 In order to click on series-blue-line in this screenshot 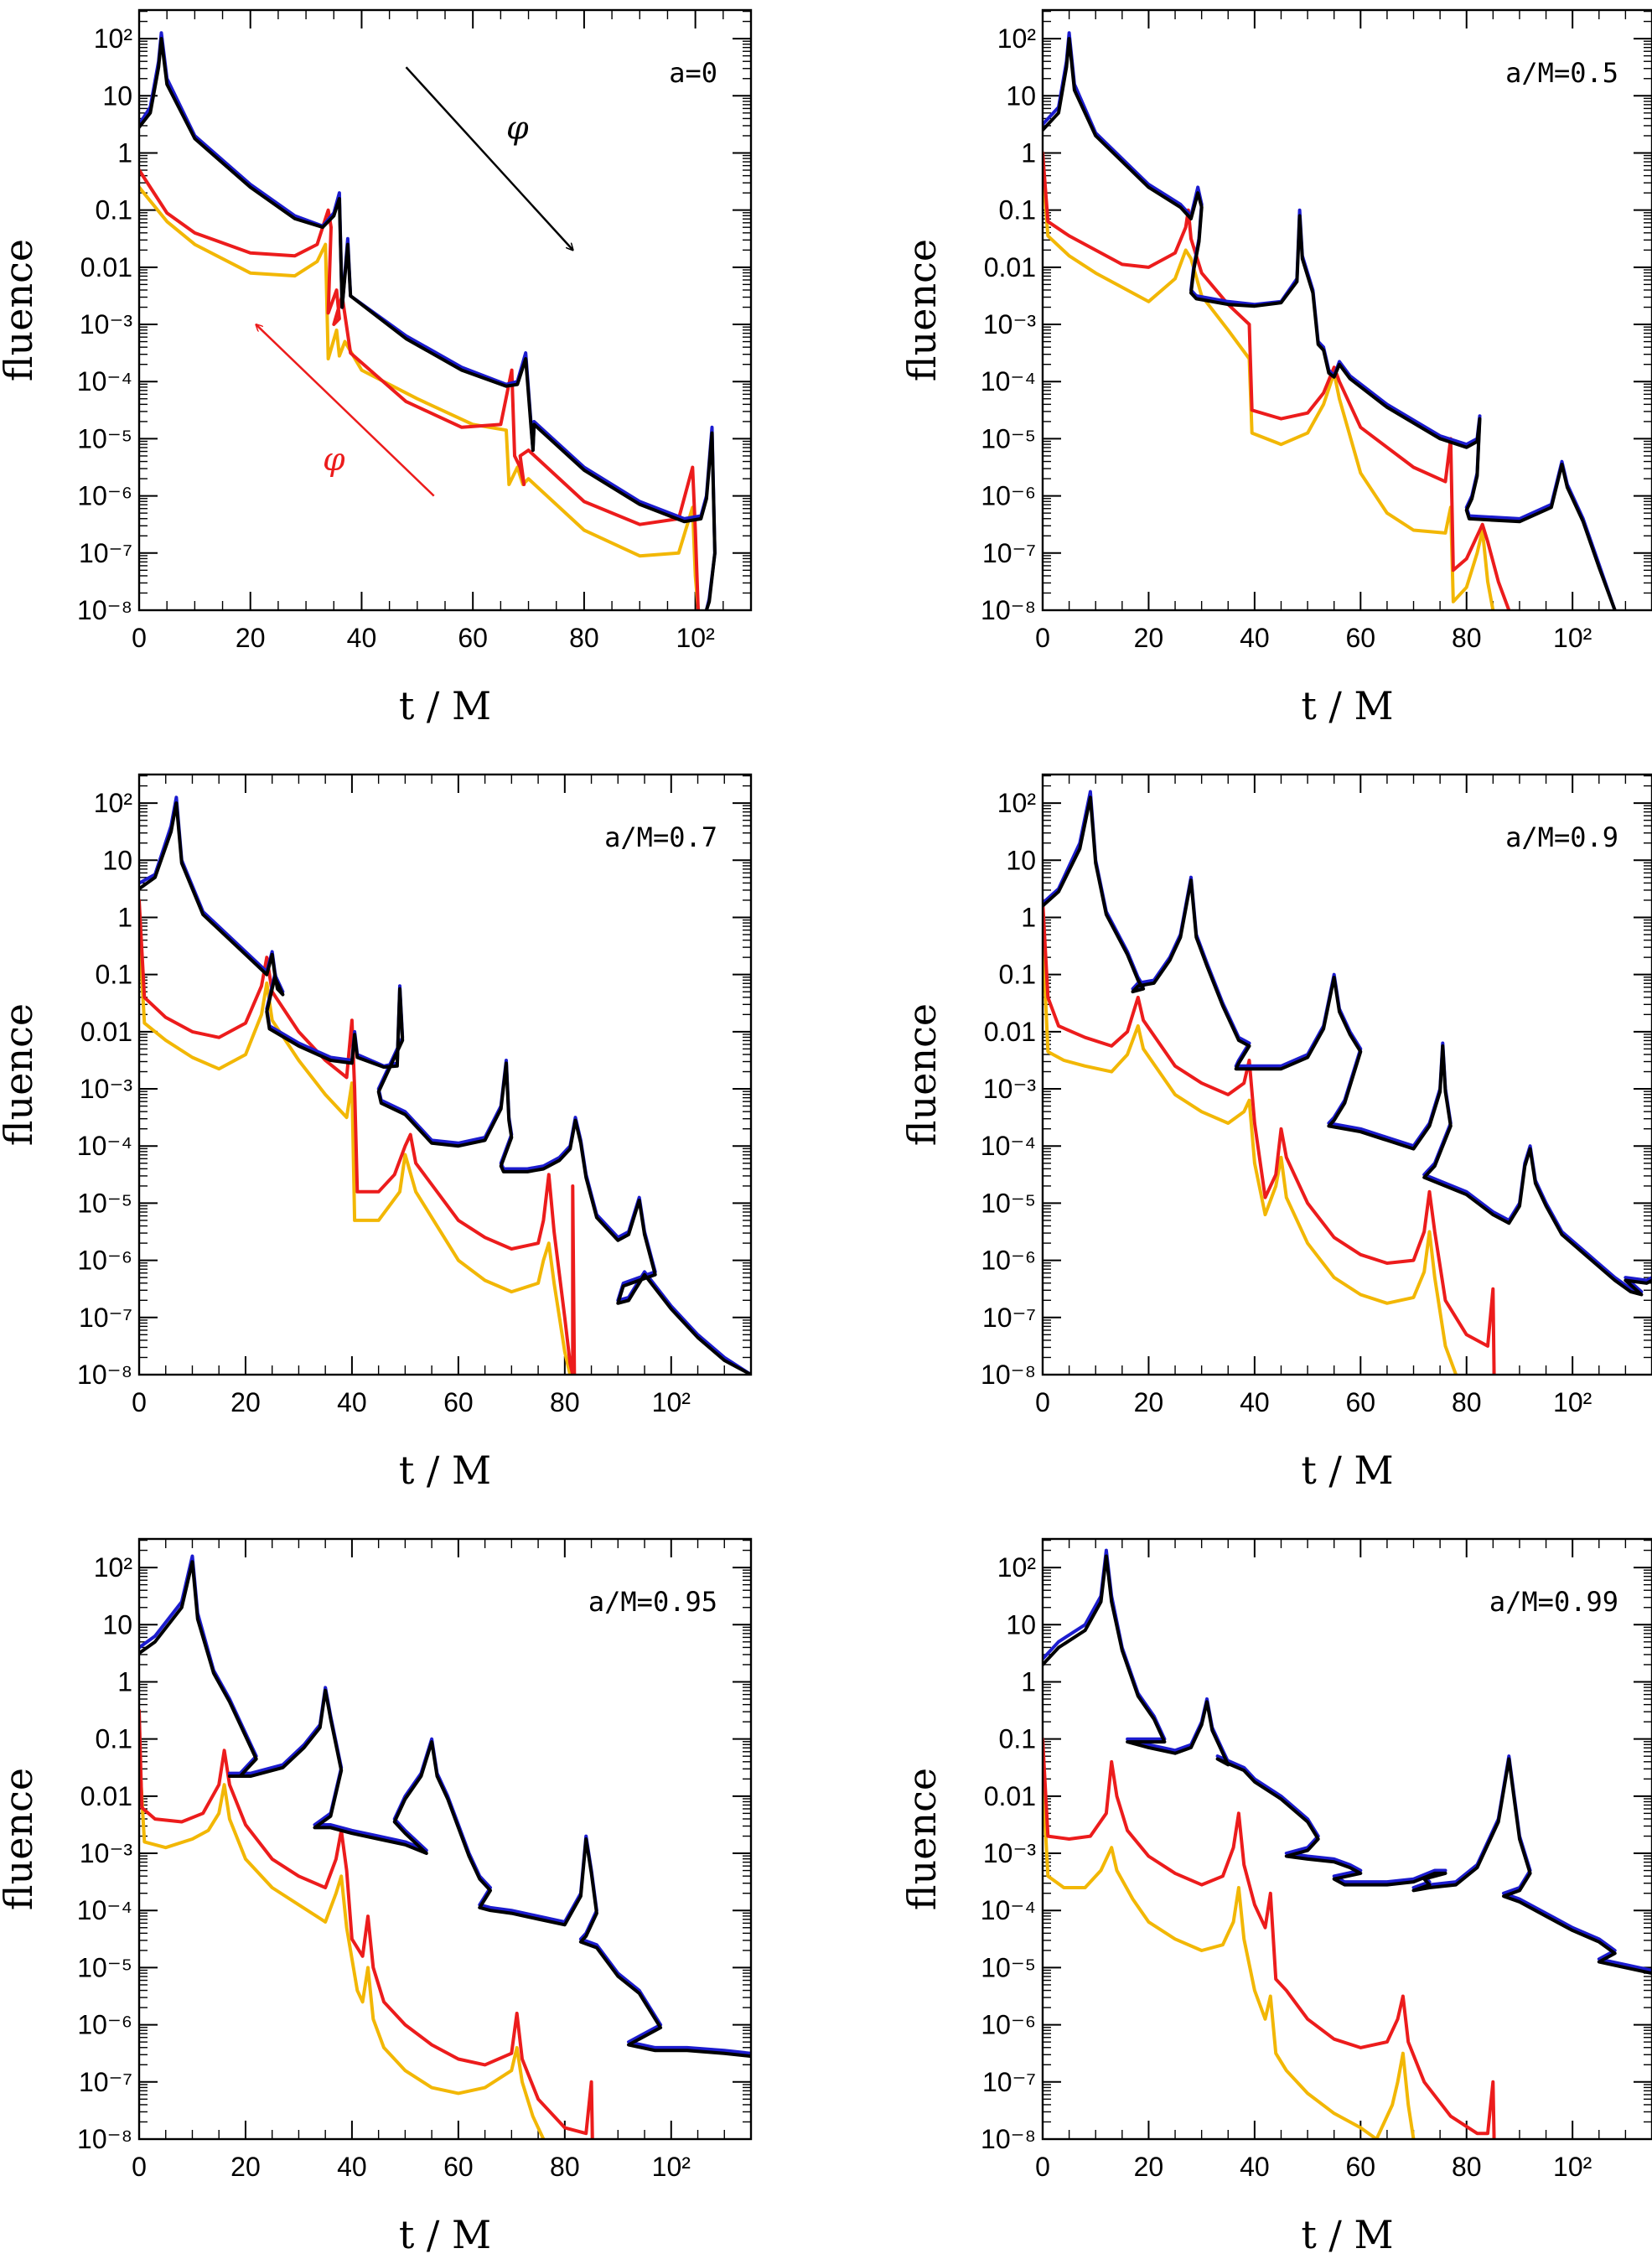, I will do `click(445, 1085)`.